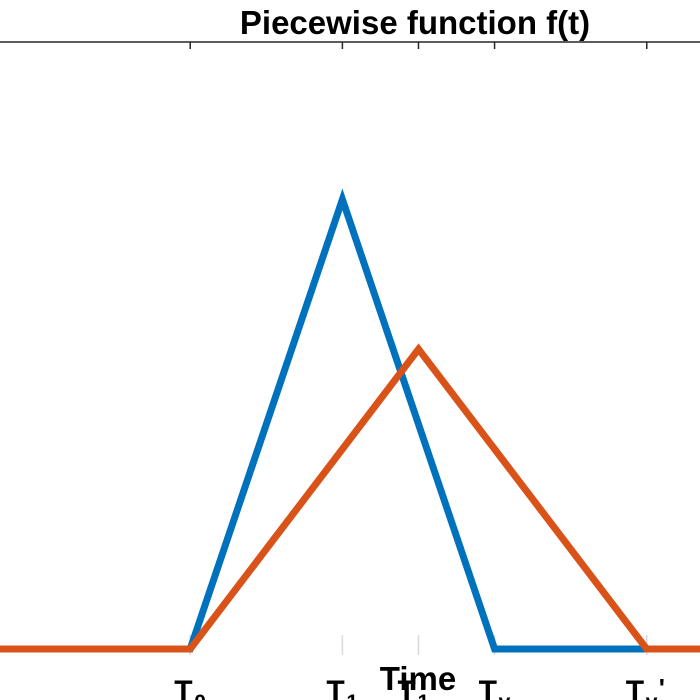 The image size is (700, 700). What do you see at coordinates (416, 686) in the screenshot?
I see `tick-label-T1-prime: T1'` at bounding box center [416, 686].